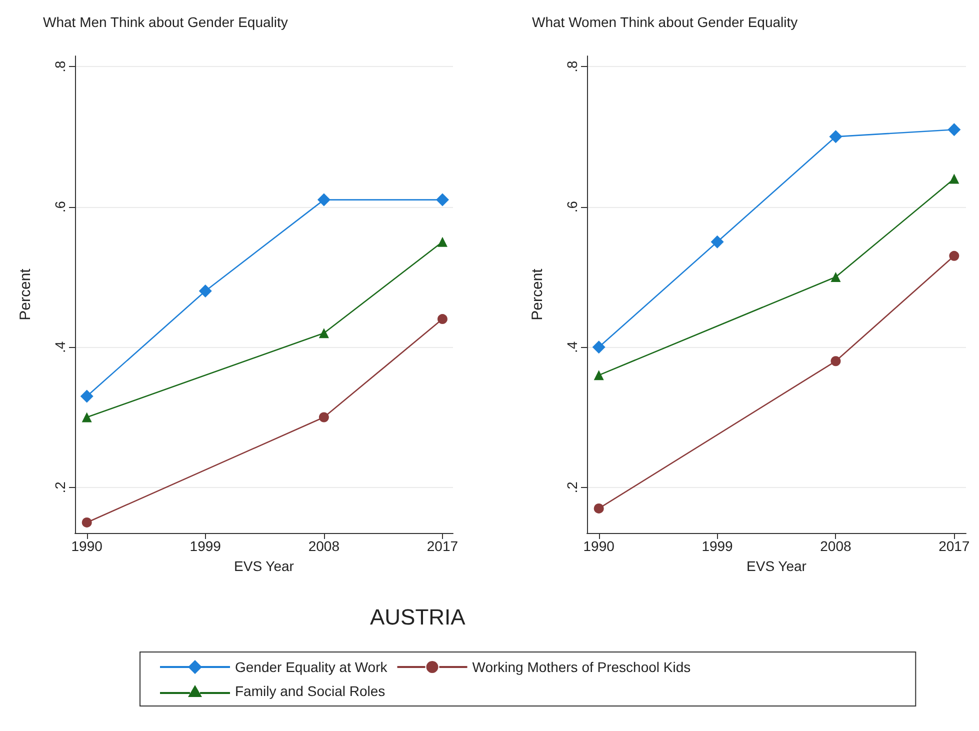  I want to click on legend-label: Working Mothers of Preschool Kids, so click(581, 667).